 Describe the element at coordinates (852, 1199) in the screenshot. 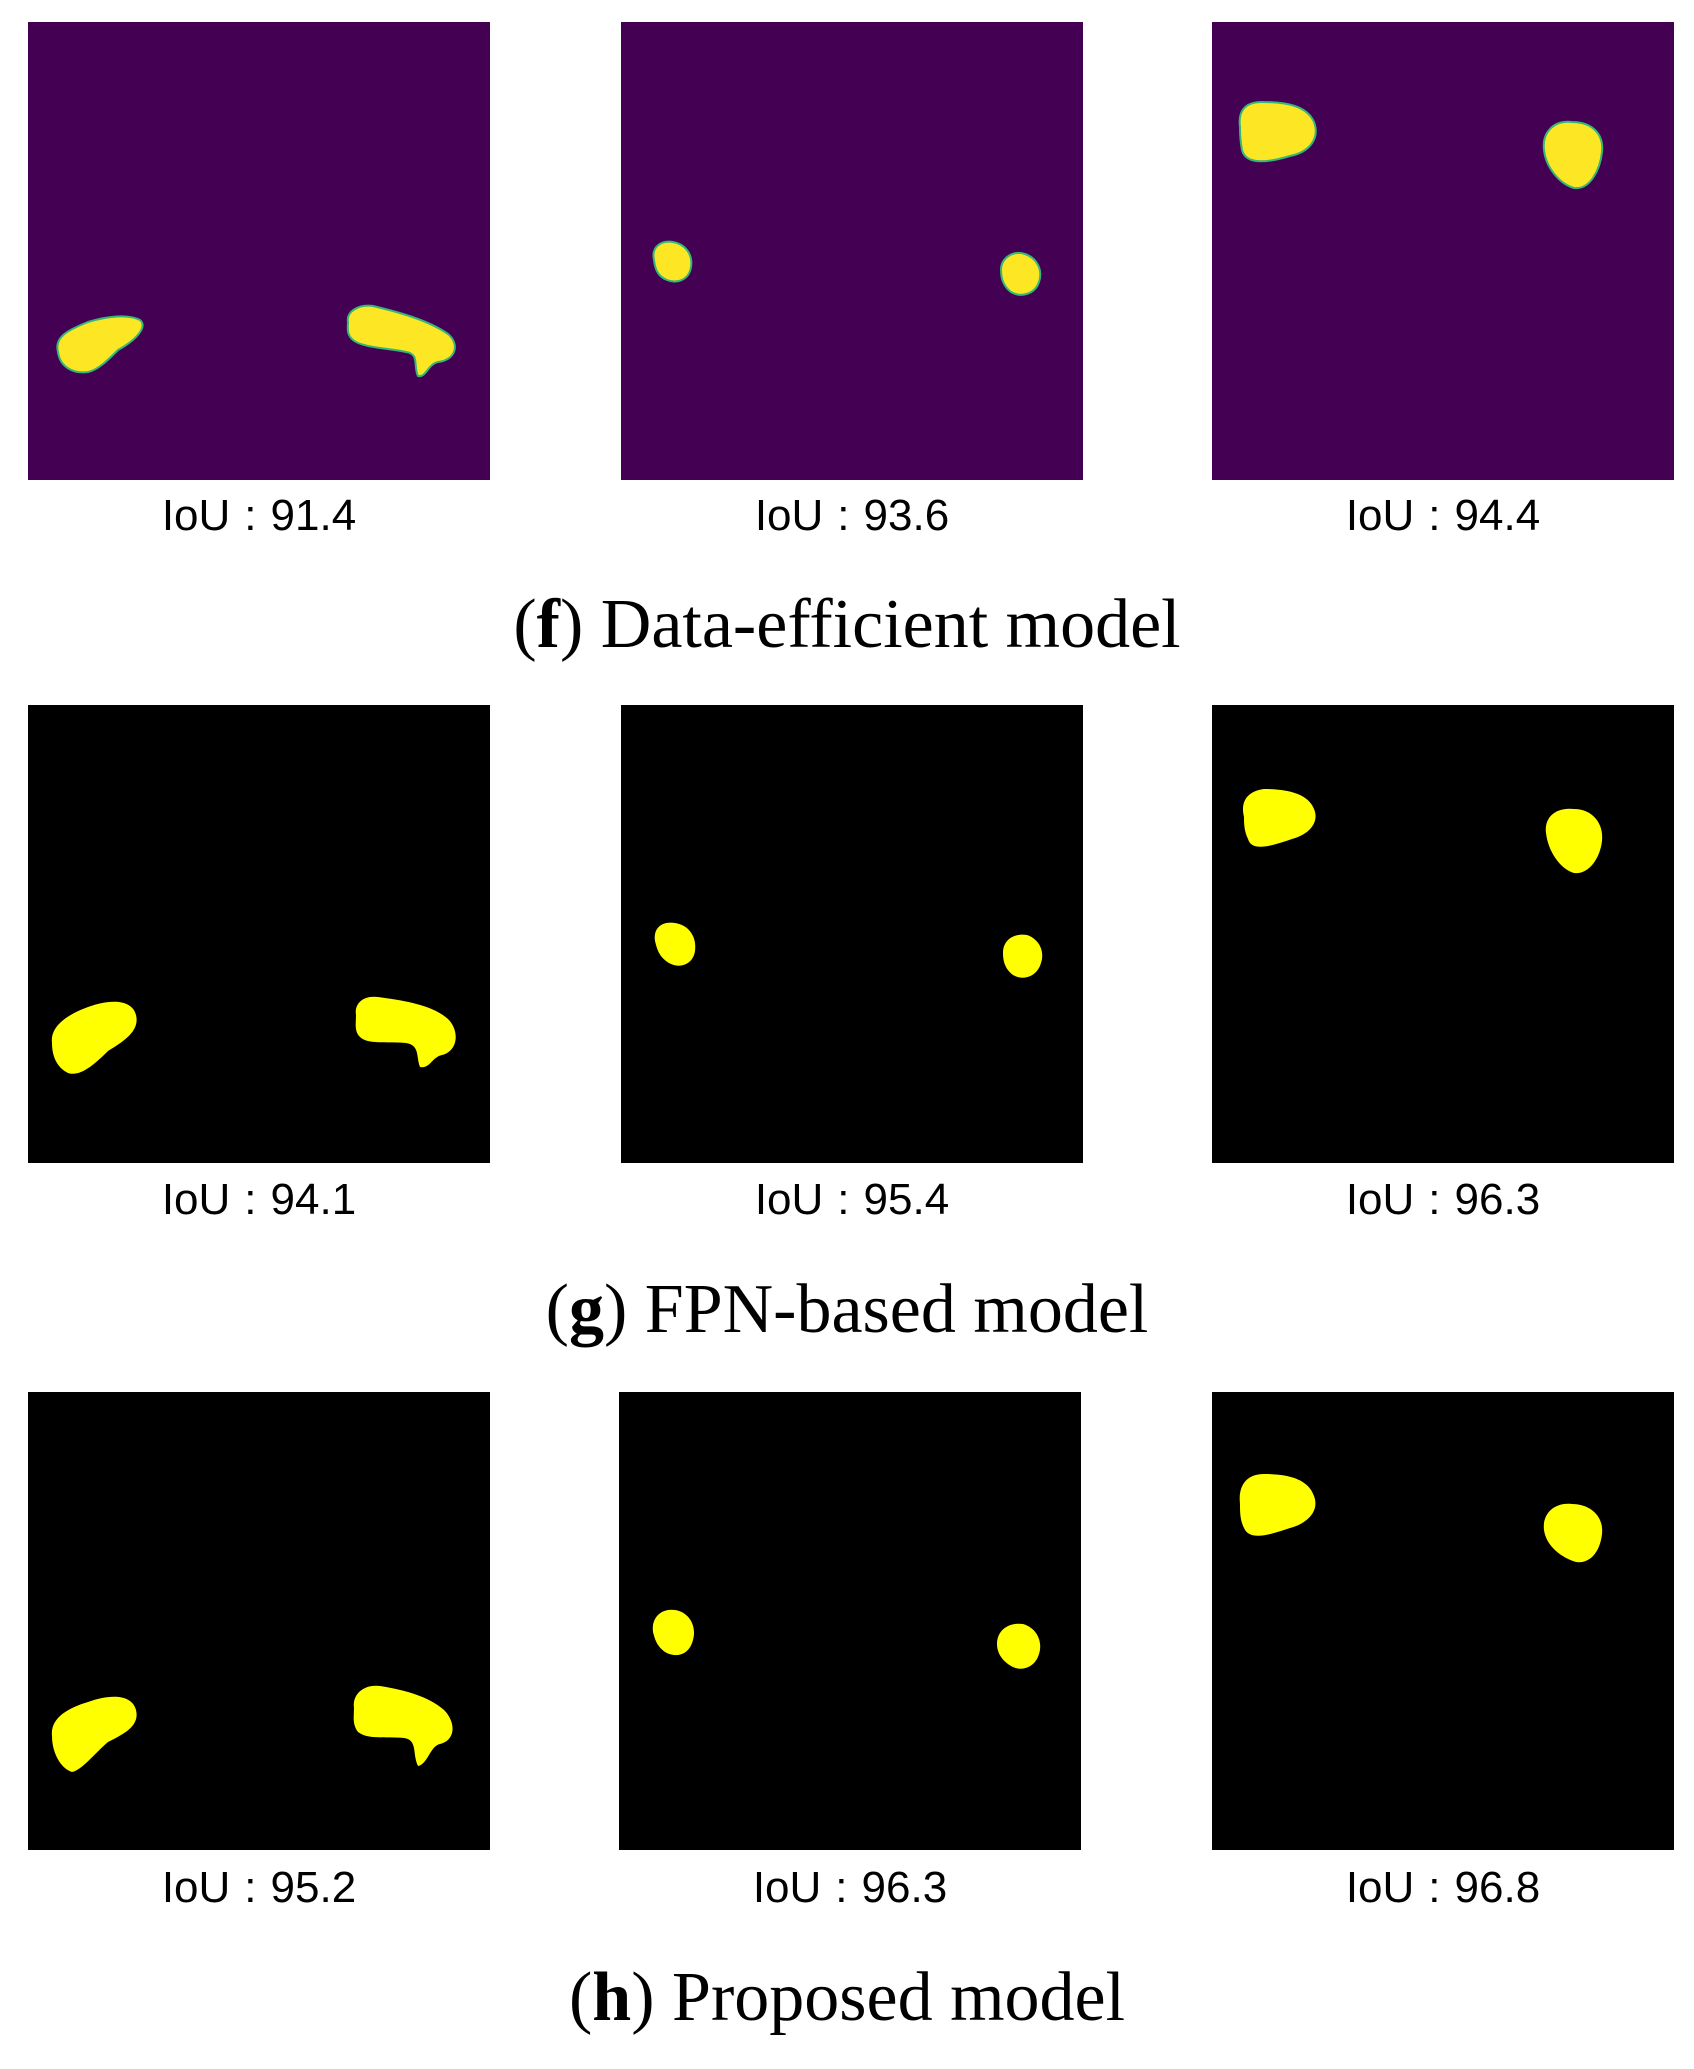

I see `iou-label-g-2: IoU:95.4` at that location.